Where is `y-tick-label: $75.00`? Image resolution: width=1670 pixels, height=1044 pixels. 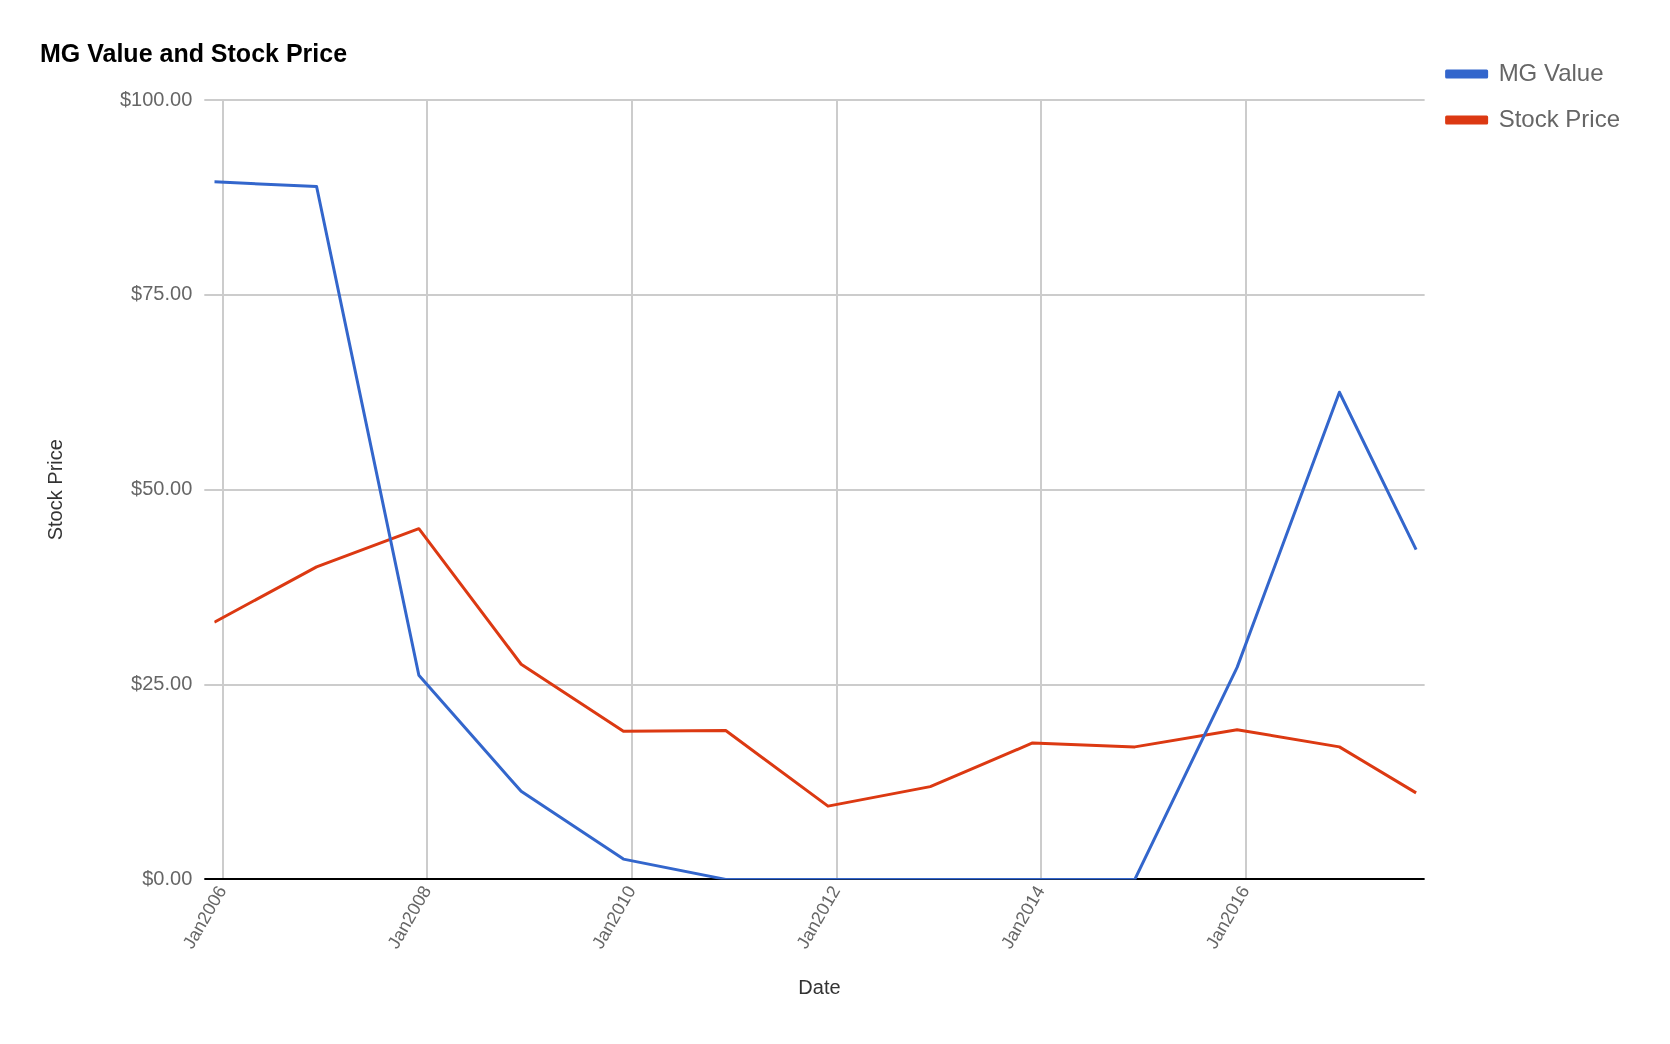 y-tick-label: $75.00 is located at coordinates (162, 293).